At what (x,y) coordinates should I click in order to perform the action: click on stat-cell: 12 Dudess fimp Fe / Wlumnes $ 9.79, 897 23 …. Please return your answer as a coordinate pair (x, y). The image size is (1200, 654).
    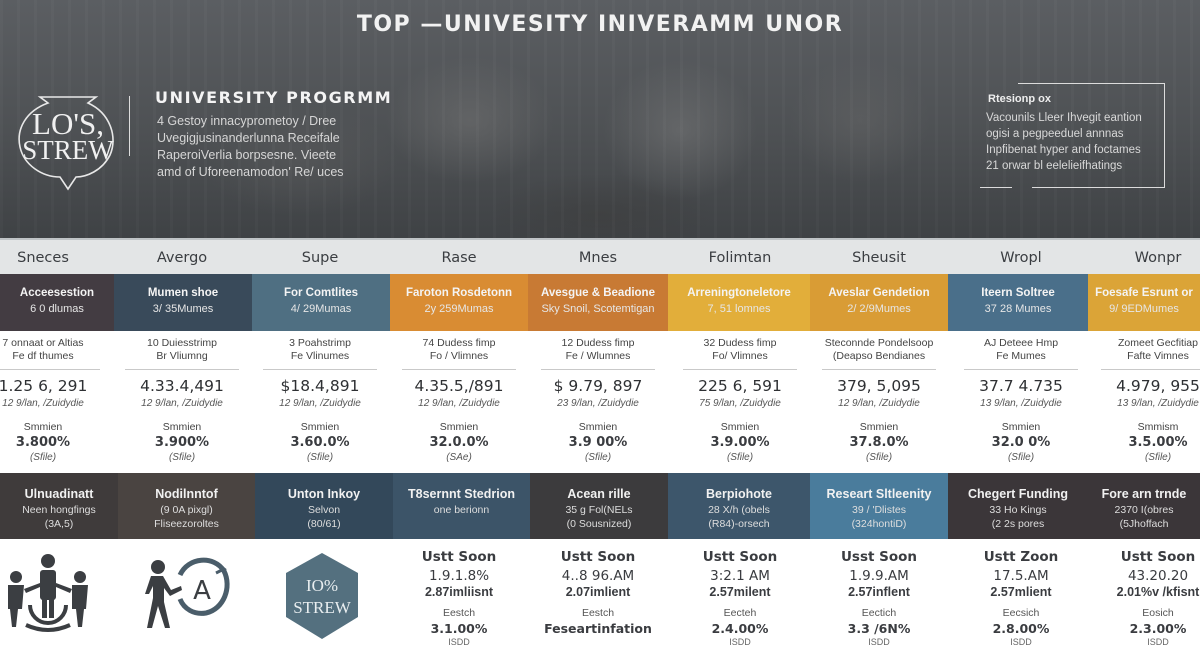
    Looking at the image, I should click on (598, 402).